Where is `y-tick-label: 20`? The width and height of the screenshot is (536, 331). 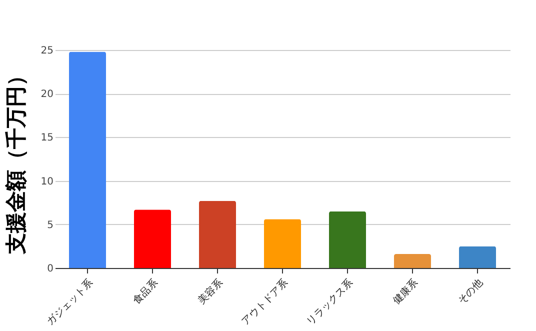
y-tick-label: 20 is located at coordinates (47, 94).